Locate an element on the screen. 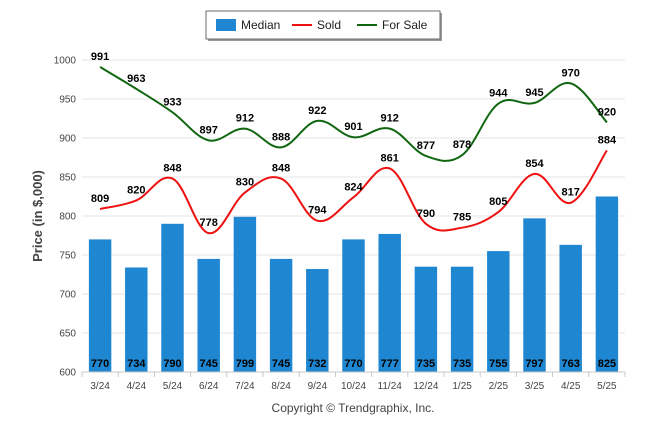 The image size is (646, 439). y-tick-label: 750 is located at coordinates (67, 256).